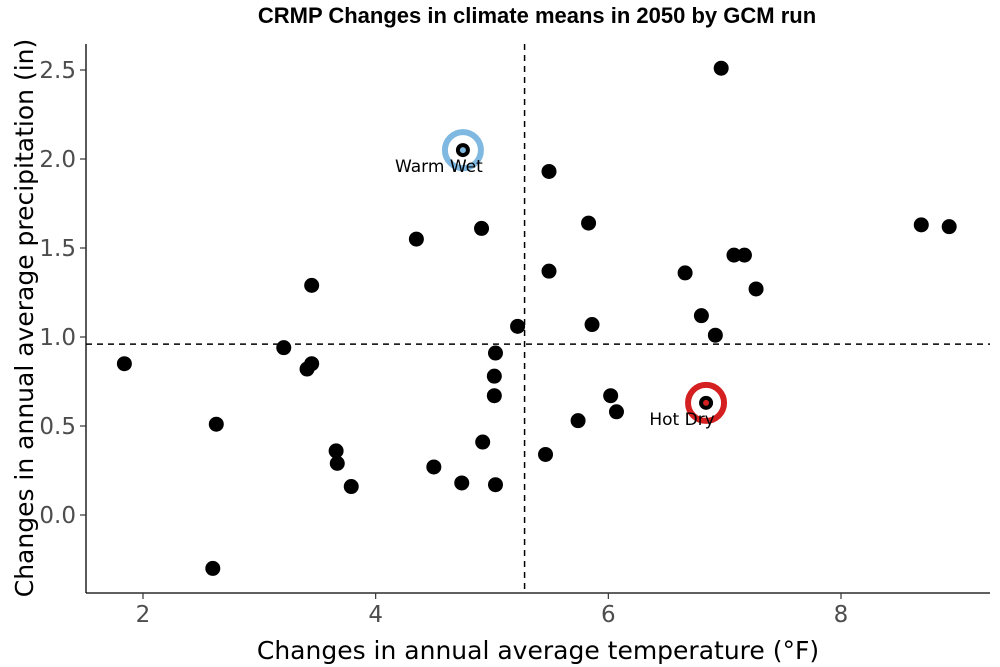  I want to click on x-tick-label: 6, so click(608, 615).